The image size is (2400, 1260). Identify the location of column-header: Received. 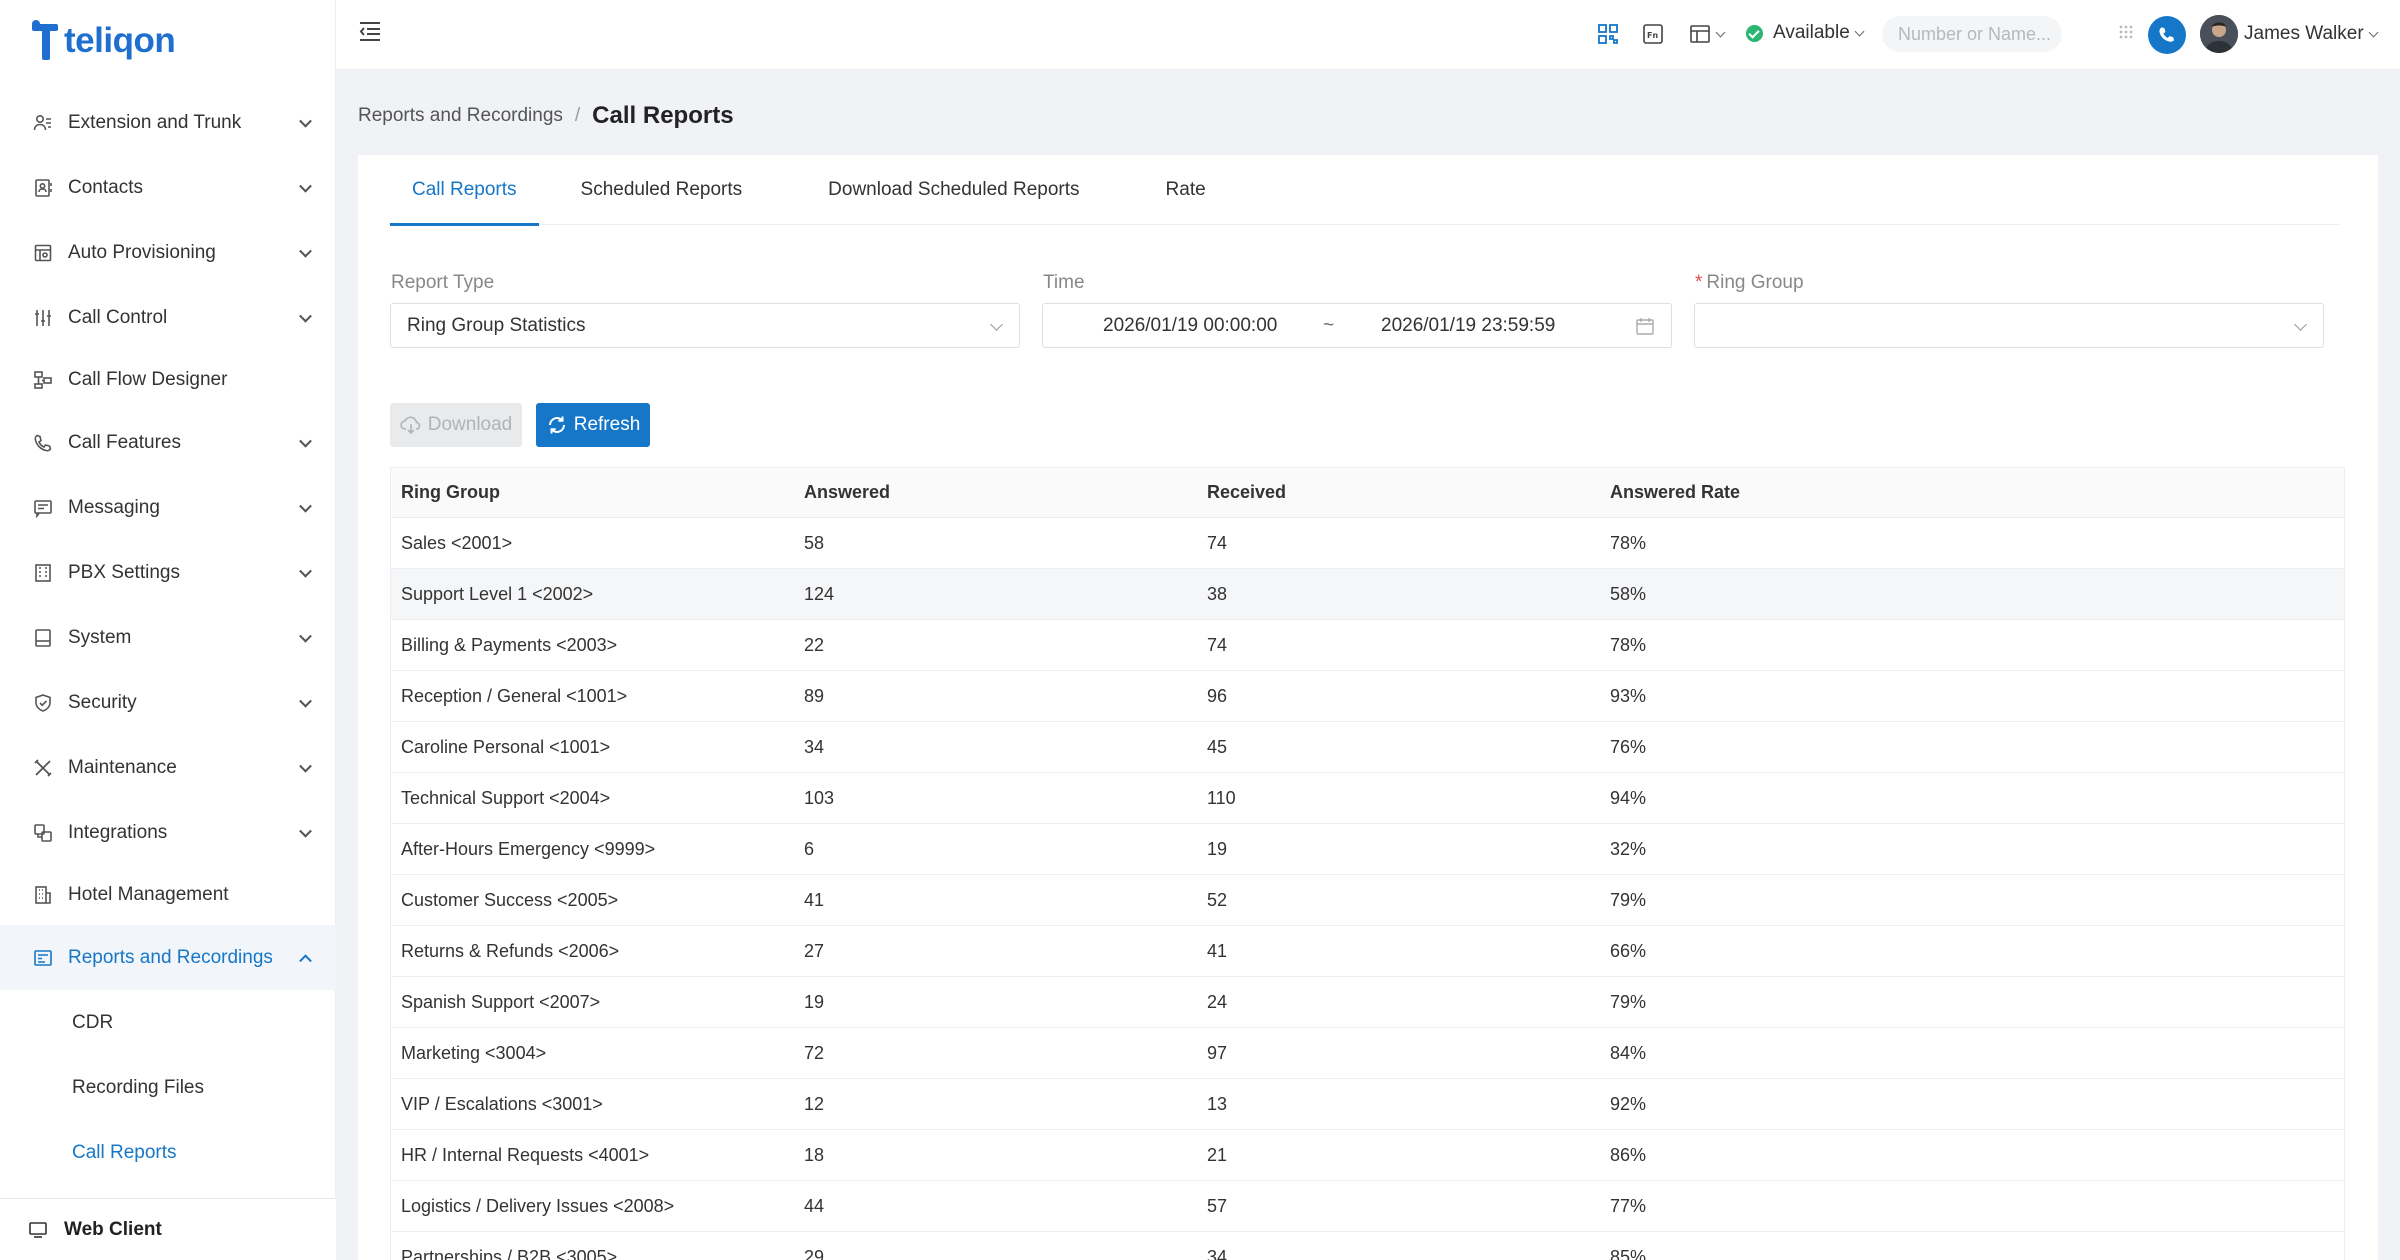
(1247, 492).